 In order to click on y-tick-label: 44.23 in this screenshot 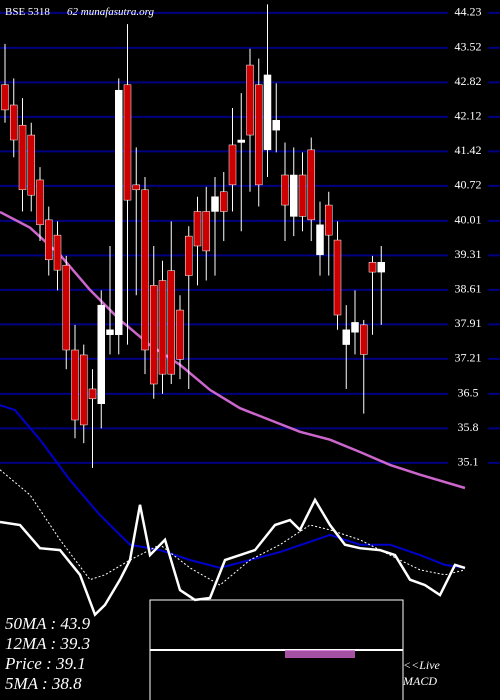, I will do `click(468, 12)`.